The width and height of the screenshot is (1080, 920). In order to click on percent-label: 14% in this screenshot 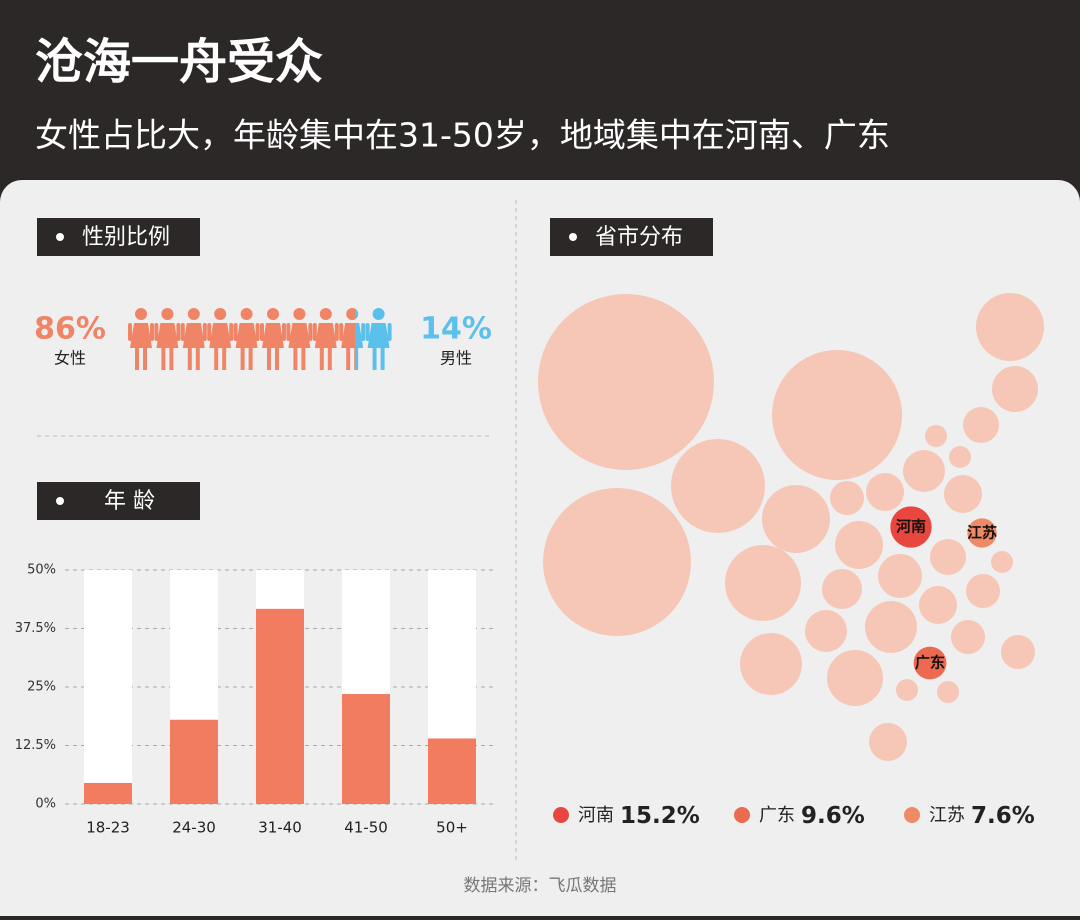, I will do `click(456, 329)`.